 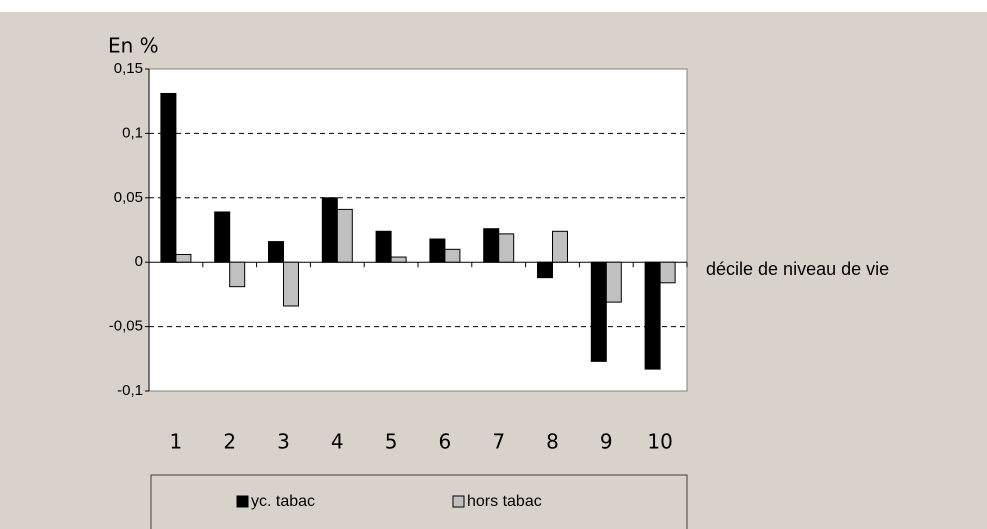 I want to click on legend-box, so click(x=419, y=501).